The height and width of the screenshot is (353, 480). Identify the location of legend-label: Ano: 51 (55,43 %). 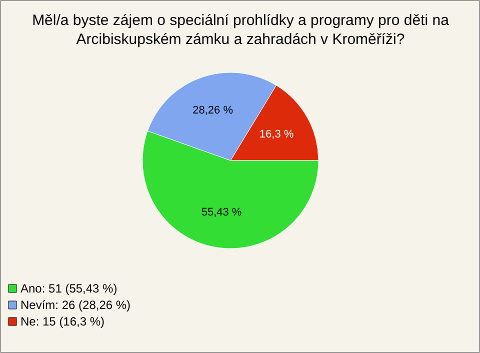
(69, 289).